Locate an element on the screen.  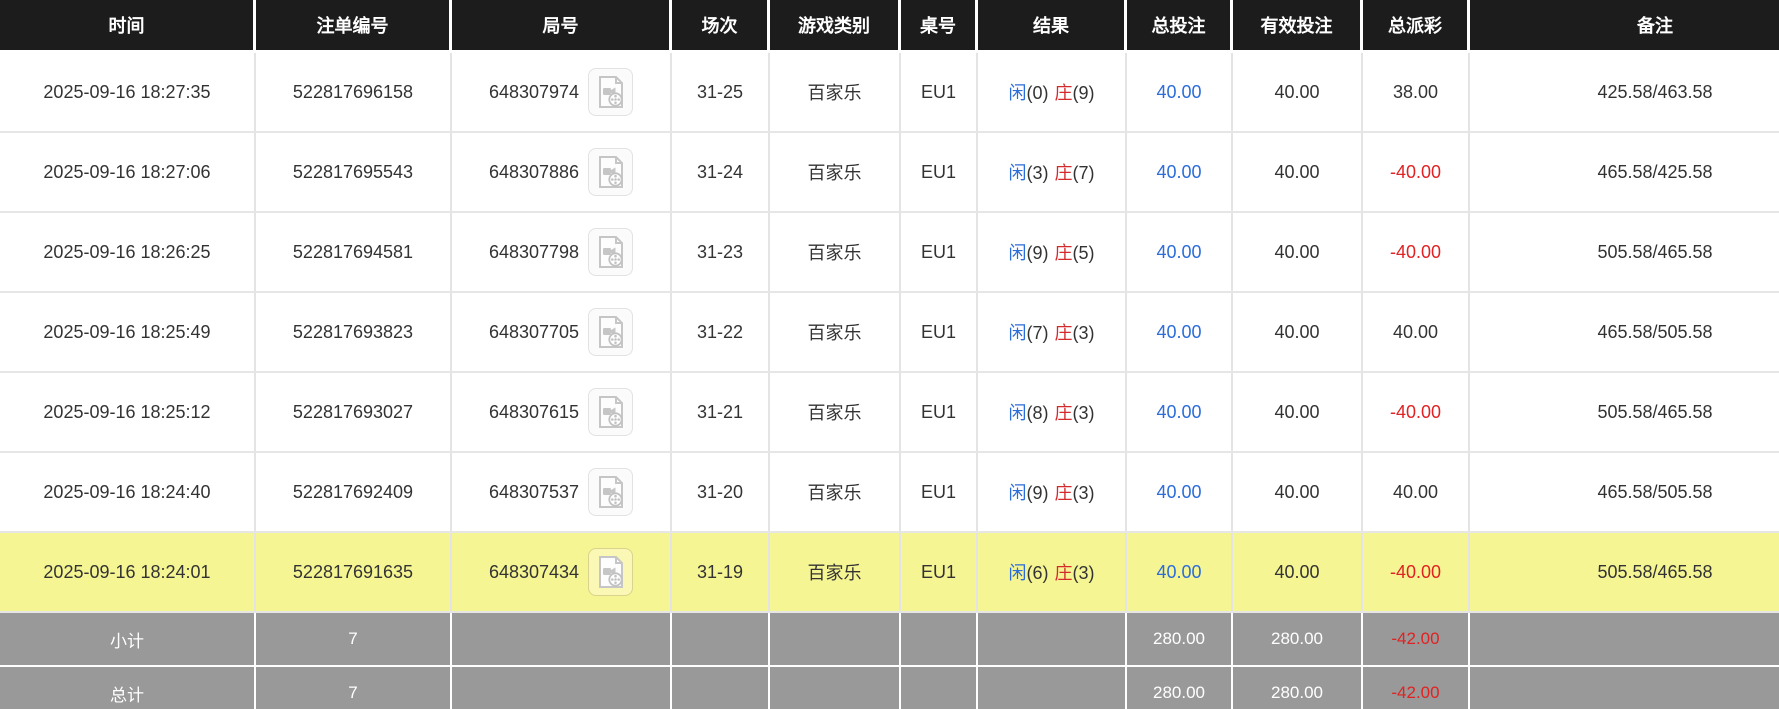
total-payout: -42.00 is located at coordinates (1416, 688).